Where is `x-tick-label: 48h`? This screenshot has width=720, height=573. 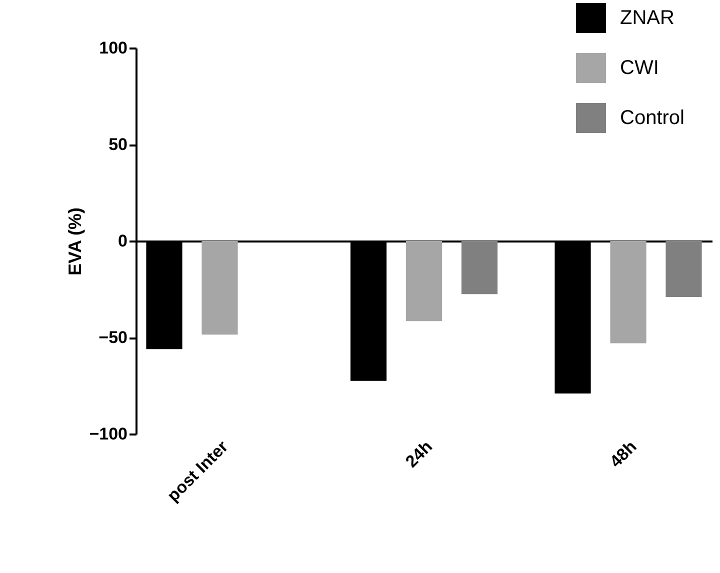 x-tick-label: 48h is located at coordinates (623, 454).